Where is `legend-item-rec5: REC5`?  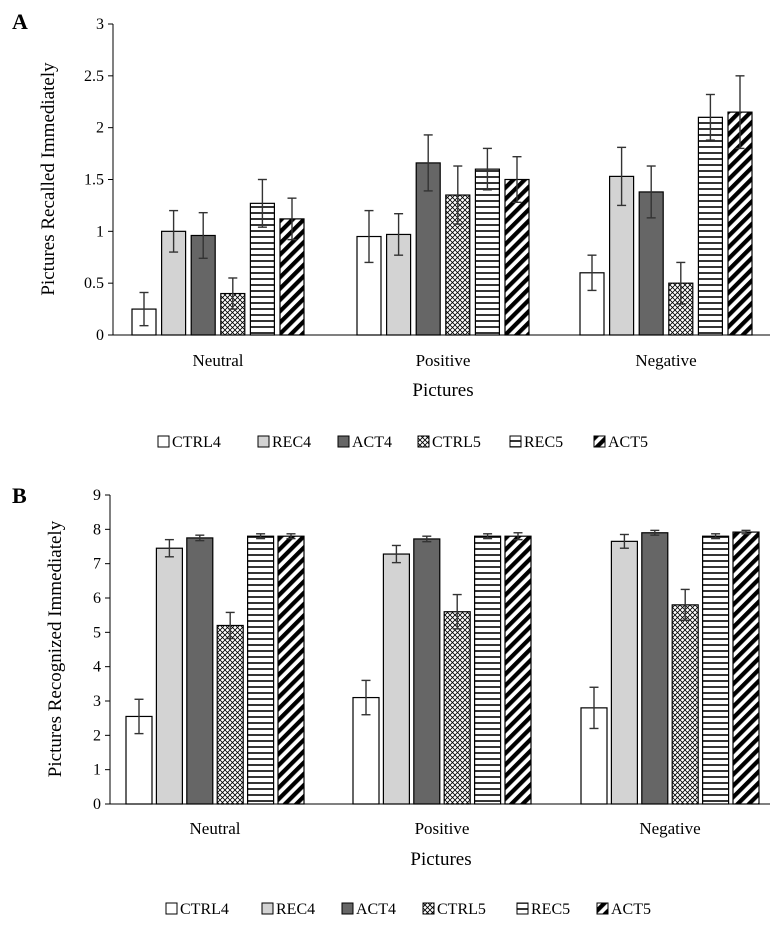
legend-item-rec5: REC5 is located at coordinates (543, 909).